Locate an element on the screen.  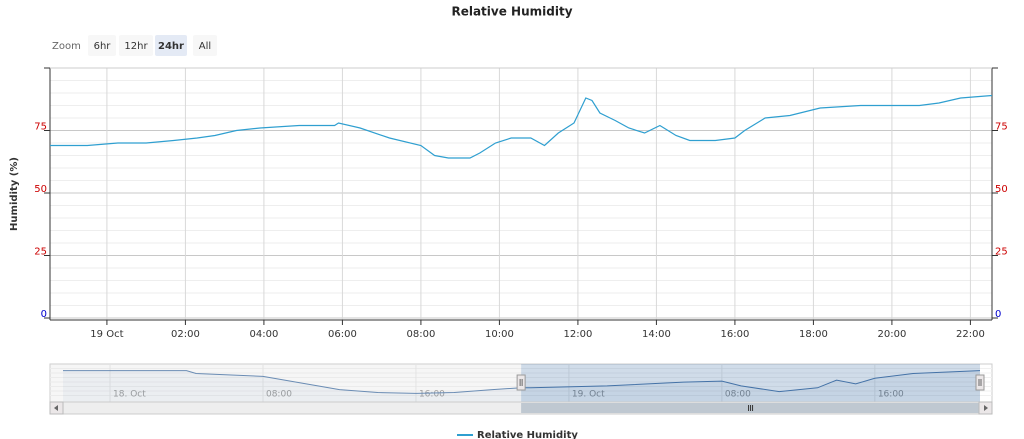
zoom-button-label: All is located at coordinates (205, 46).